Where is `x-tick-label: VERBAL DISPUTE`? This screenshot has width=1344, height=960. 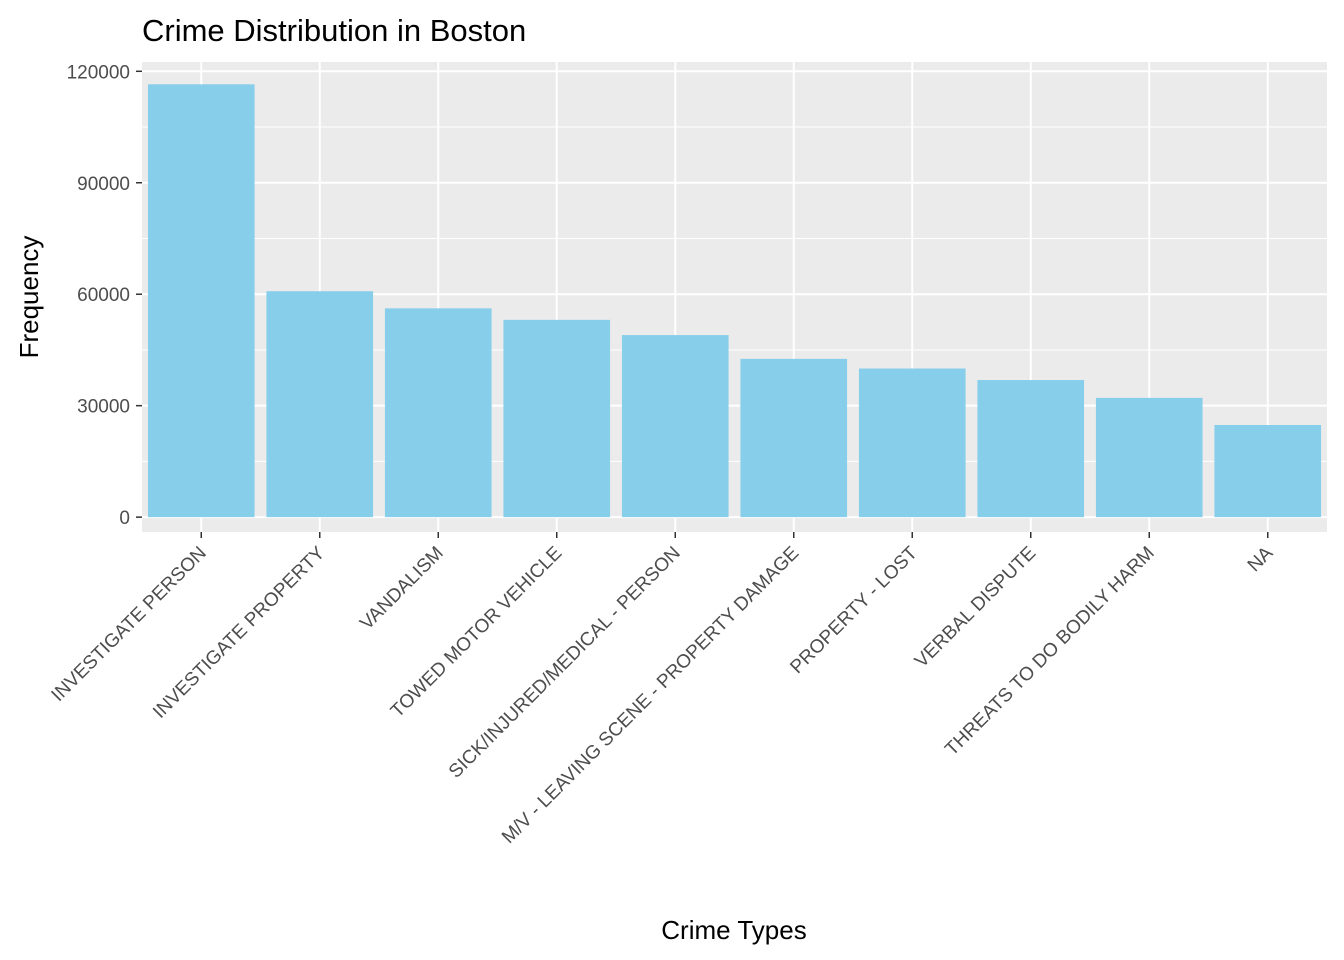
x-tick-label: VERBAL DISPUTE is located at coordinates (975, 607).